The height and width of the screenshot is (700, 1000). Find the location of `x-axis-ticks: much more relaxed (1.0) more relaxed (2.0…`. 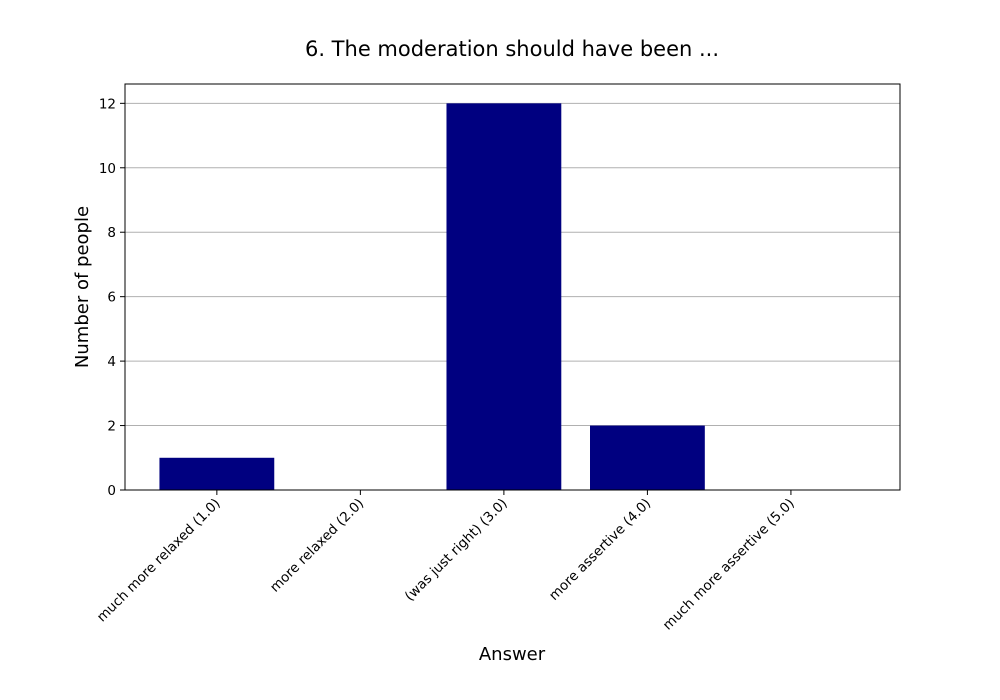

x-axis-ticks: much more relaxed (1.0) more relaxed (2.0… is located at coordinates (446, 561).